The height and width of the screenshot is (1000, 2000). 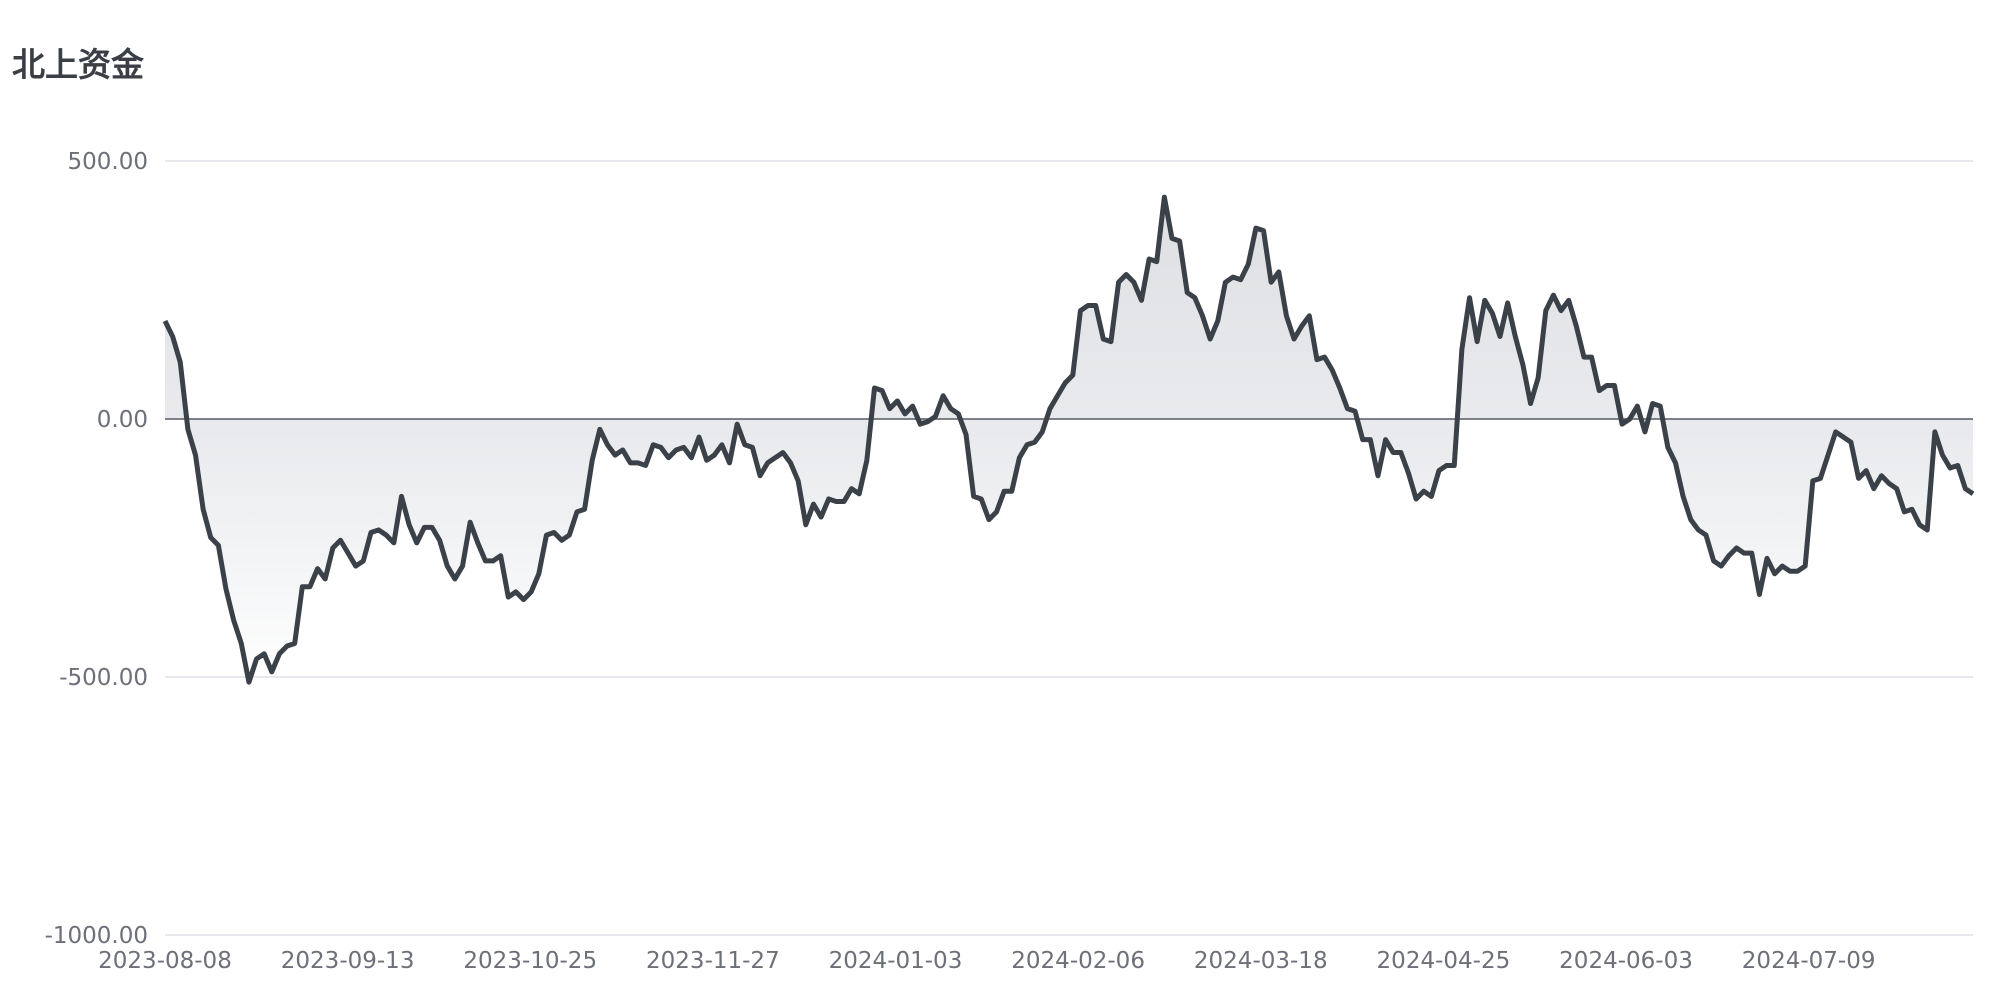 I want to click on y-axis-ticks: 500.00 0.00 -500.00 -1000.00, so click(x=96, y=549).